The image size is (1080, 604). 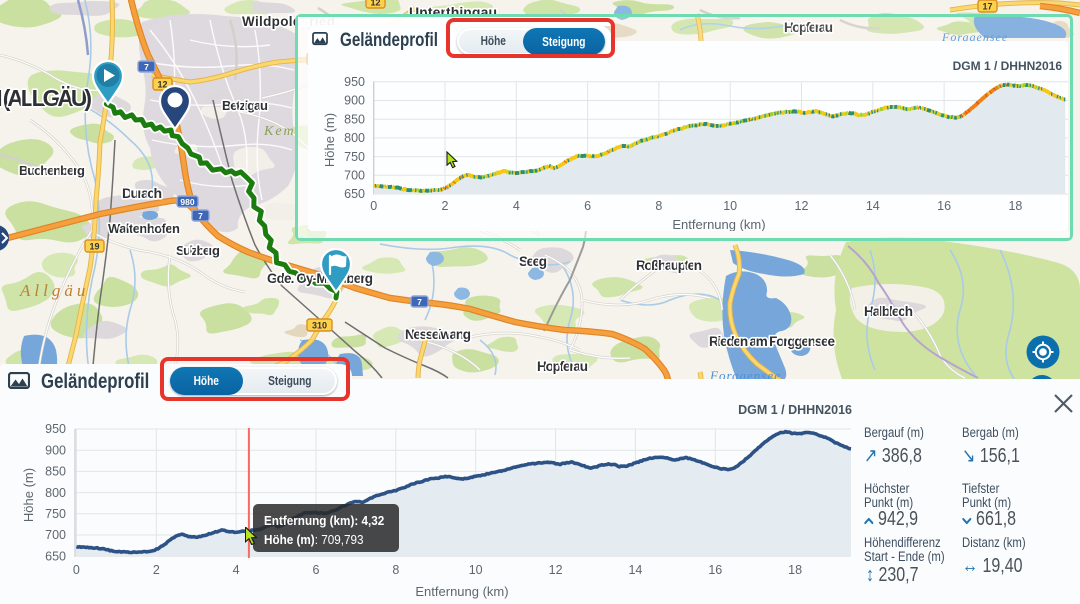 I want to click on svg-text: 17, so click(x=987, y=7).